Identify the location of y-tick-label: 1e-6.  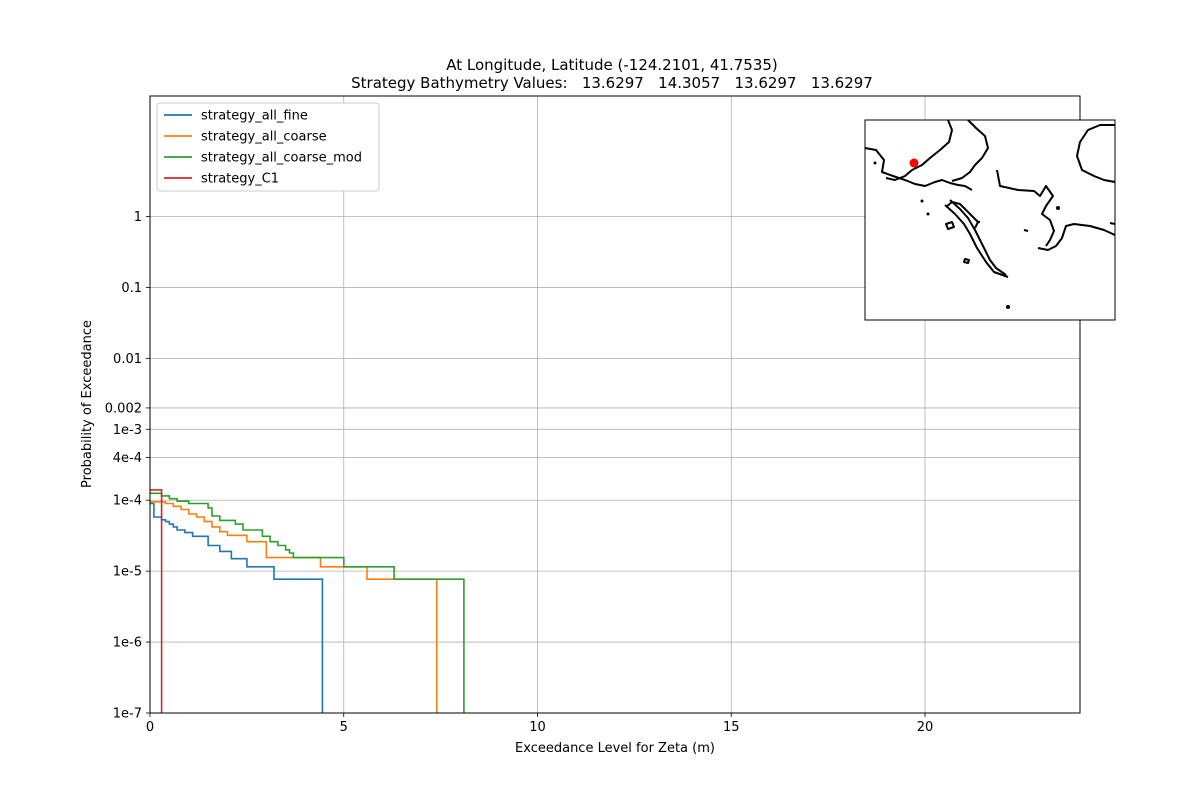
(127, 643).